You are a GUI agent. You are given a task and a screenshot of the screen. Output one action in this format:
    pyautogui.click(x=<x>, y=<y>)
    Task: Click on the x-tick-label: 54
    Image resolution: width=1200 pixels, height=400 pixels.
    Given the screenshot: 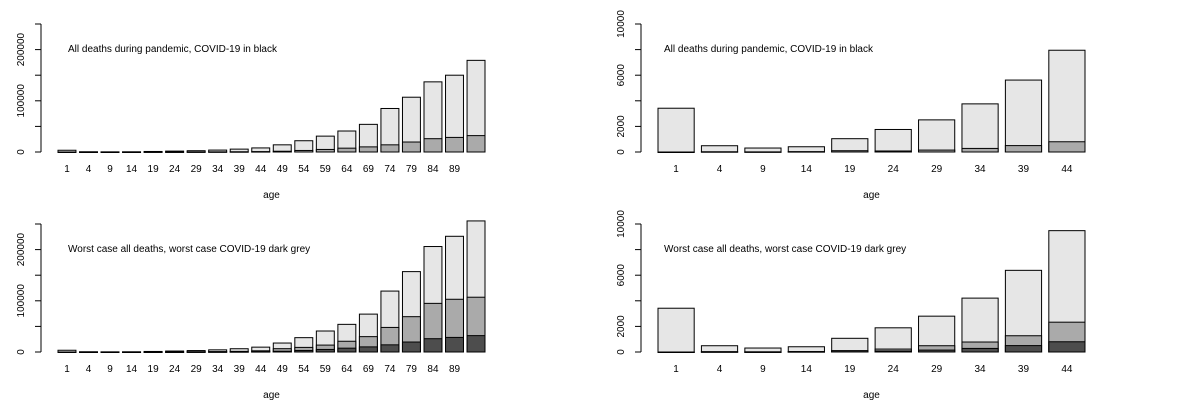 What is the action you would take?
    pyautogui.click(x=304, y=169)
    